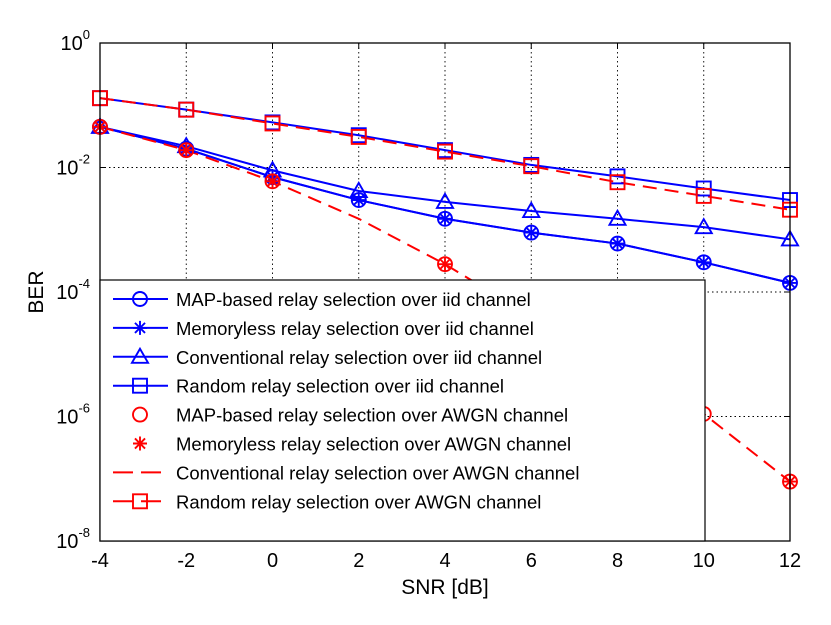  I want to click on y-tick-label: 10⁻², so click(73, 166).